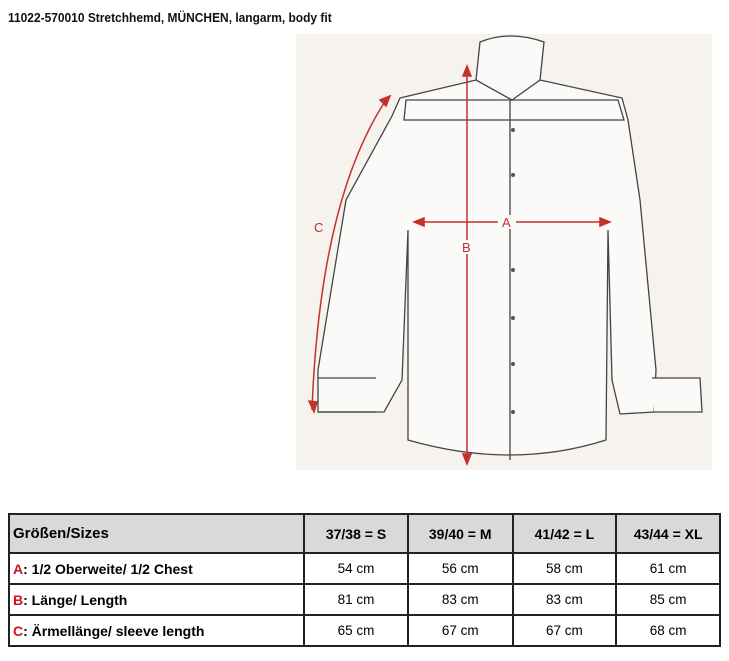 The width and height of the screenshot is (729, 661). Describe the element at coordinates (564, 533) in the screenshot. I see `header-size: 41/42 = L` at that location.